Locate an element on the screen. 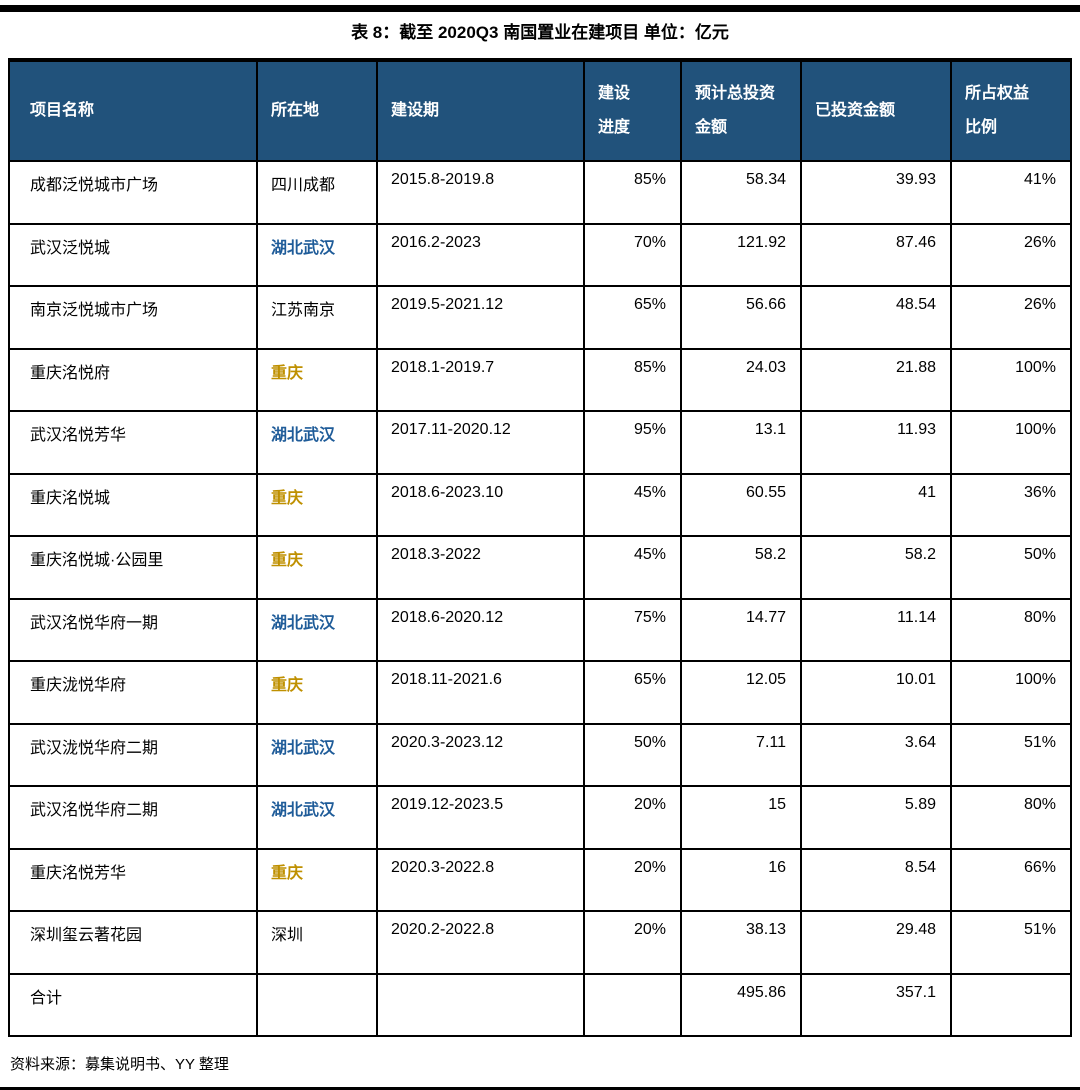 The image size is (1080, 1090). cell-invested: 48.54 is located at coordinates (876, 317).